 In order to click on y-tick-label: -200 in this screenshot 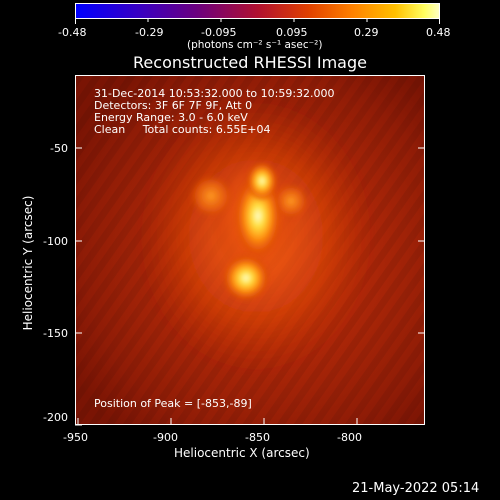, I will do `click(55, 417)`.